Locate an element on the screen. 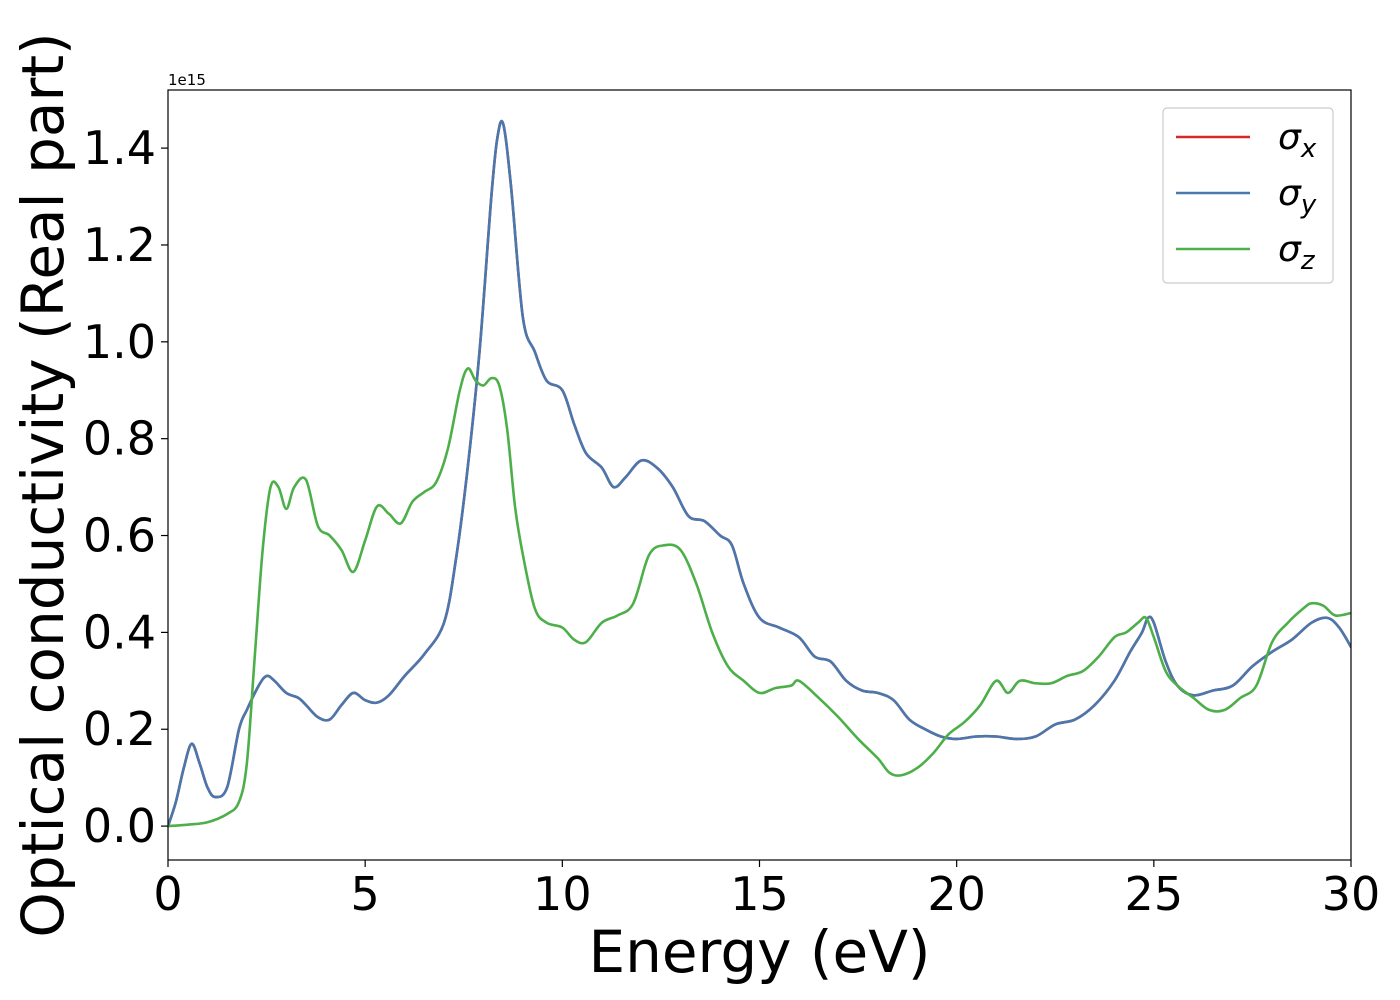 This screenshot has height=1000, width=1400. x-tick-label: 20 is located at coordinates (956, 894).